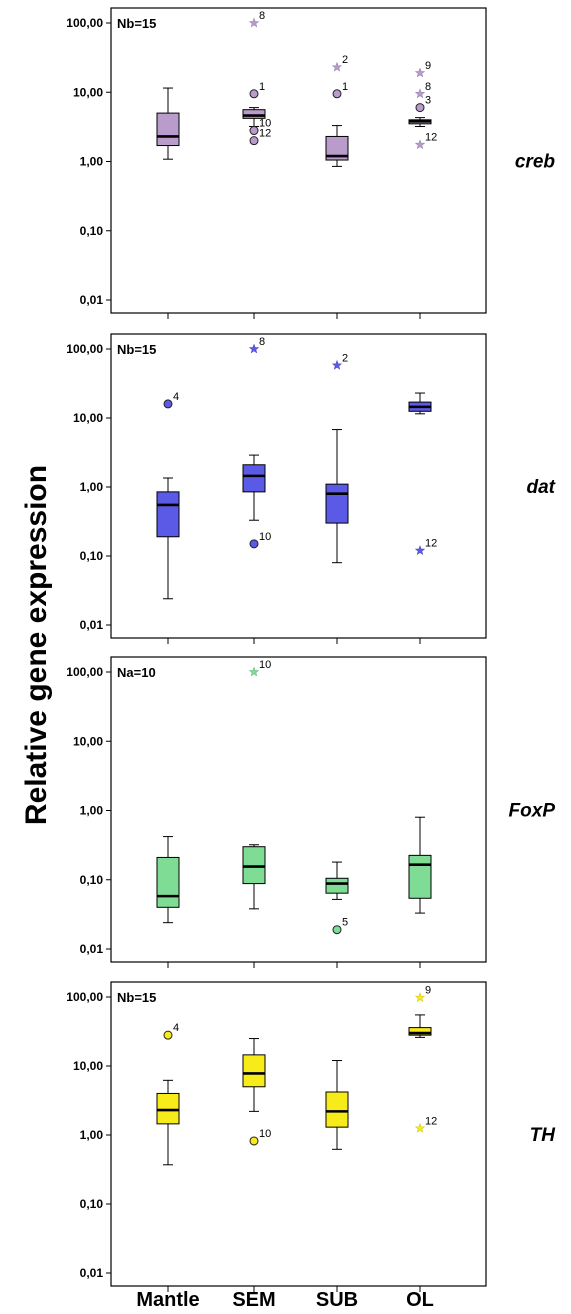 The width and height of the screenshot is (571, 1314). What do you see at coordinates (345, 60) in the screenshot?
I see `outlier-label: 2` at bounding box center [345, 60].